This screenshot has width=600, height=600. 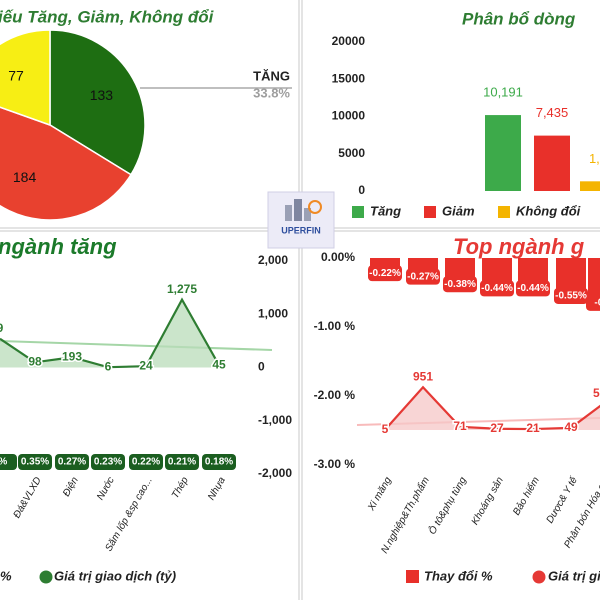 I want to click on data-label: 2%, so click(x=3, y=462).